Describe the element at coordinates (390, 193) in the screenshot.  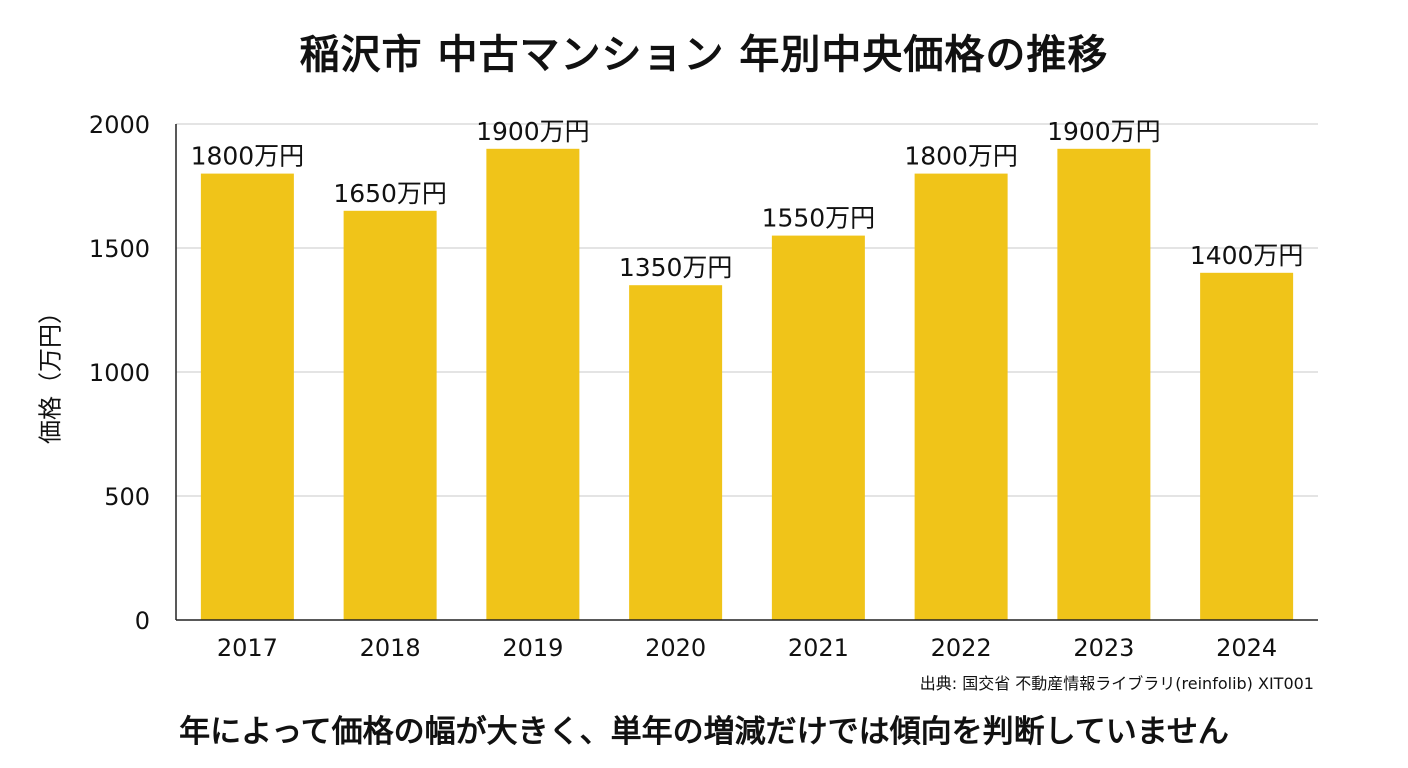
I see `data-label-2018: 1650万円` at that location.